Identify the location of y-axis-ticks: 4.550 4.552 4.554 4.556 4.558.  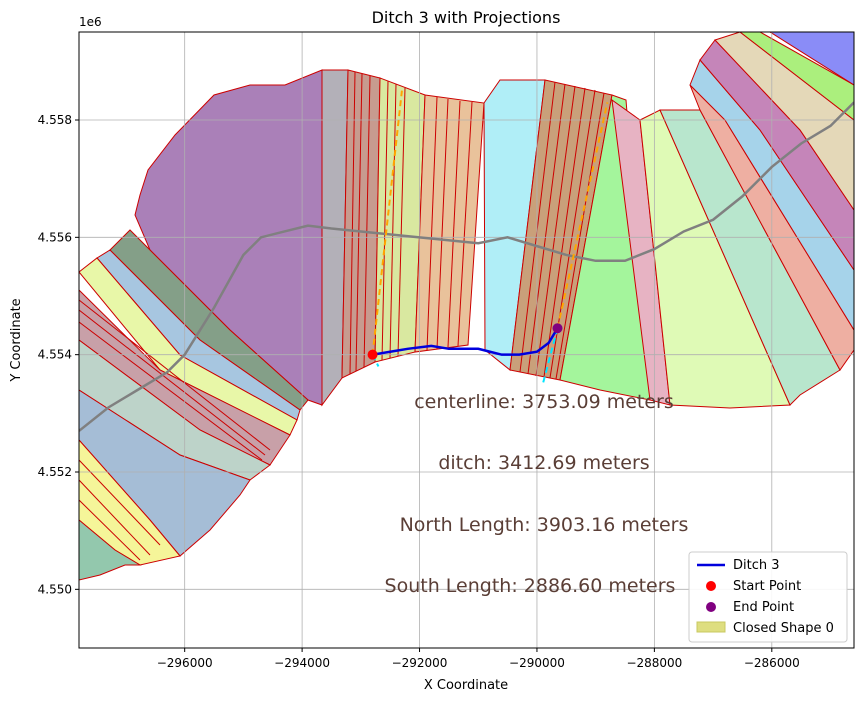
(58, 354).